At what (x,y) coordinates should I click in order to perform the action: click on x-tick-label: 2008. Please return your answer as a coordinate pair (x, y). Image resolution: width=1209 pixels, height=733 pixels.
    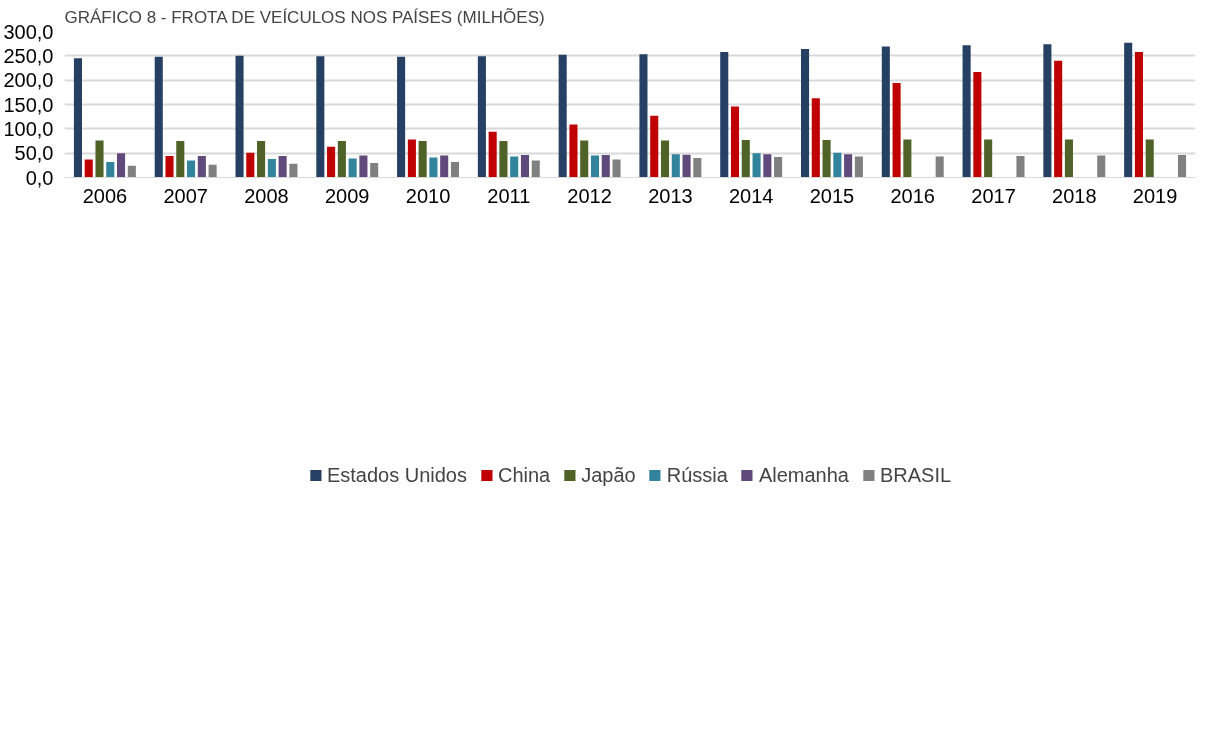
    Looking at the image, I should click on (266, 195).